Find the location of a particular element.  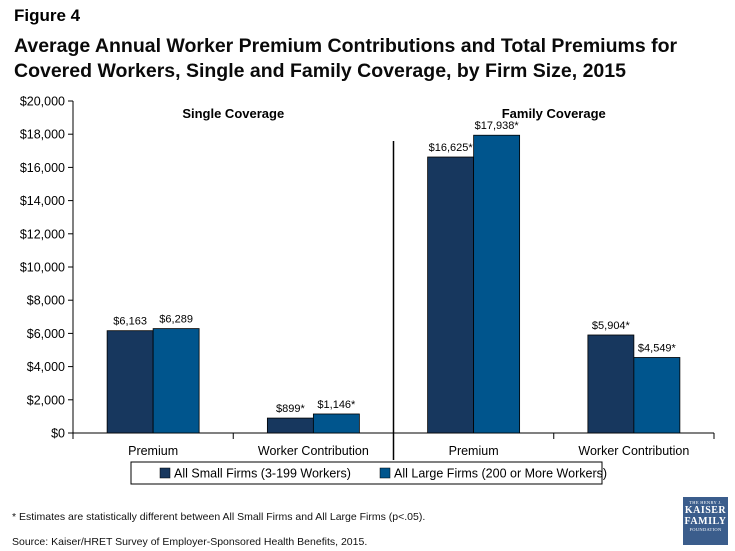

kff-logo: THE HENRY J. KAISER FAMILY FOUNDATION is located at coordinates (705, 521).